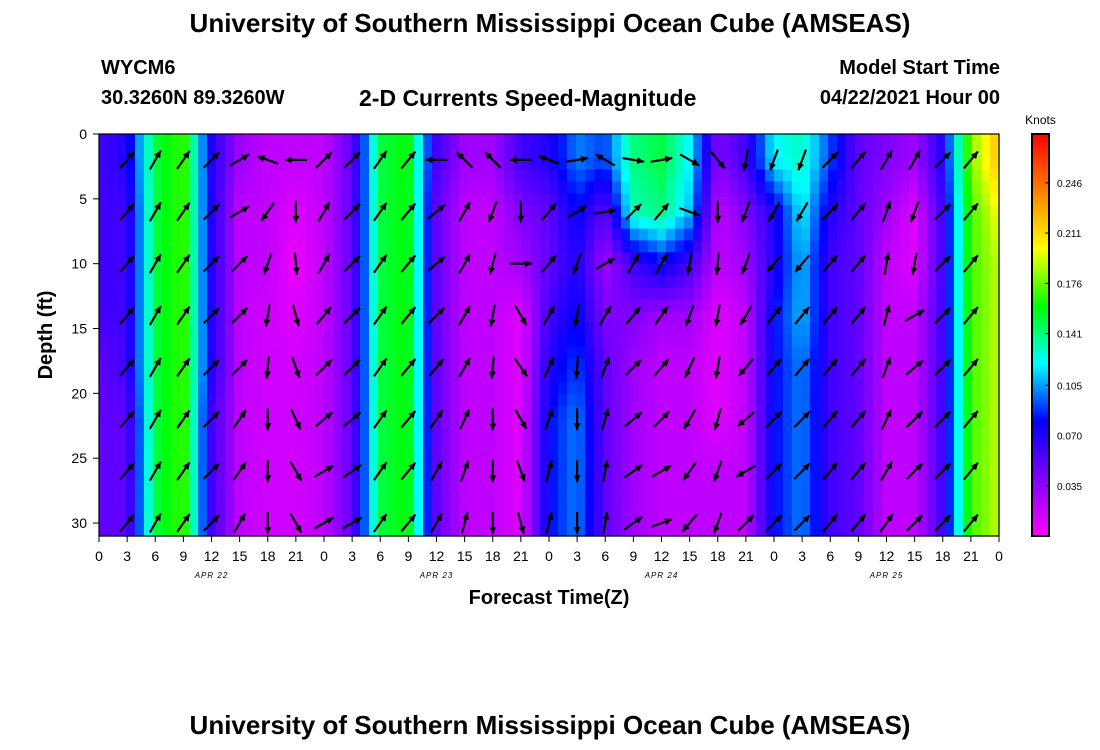 This screenshot has height=750, width=1100. I want to click on x-tick-label: 12, so click(212, 556).